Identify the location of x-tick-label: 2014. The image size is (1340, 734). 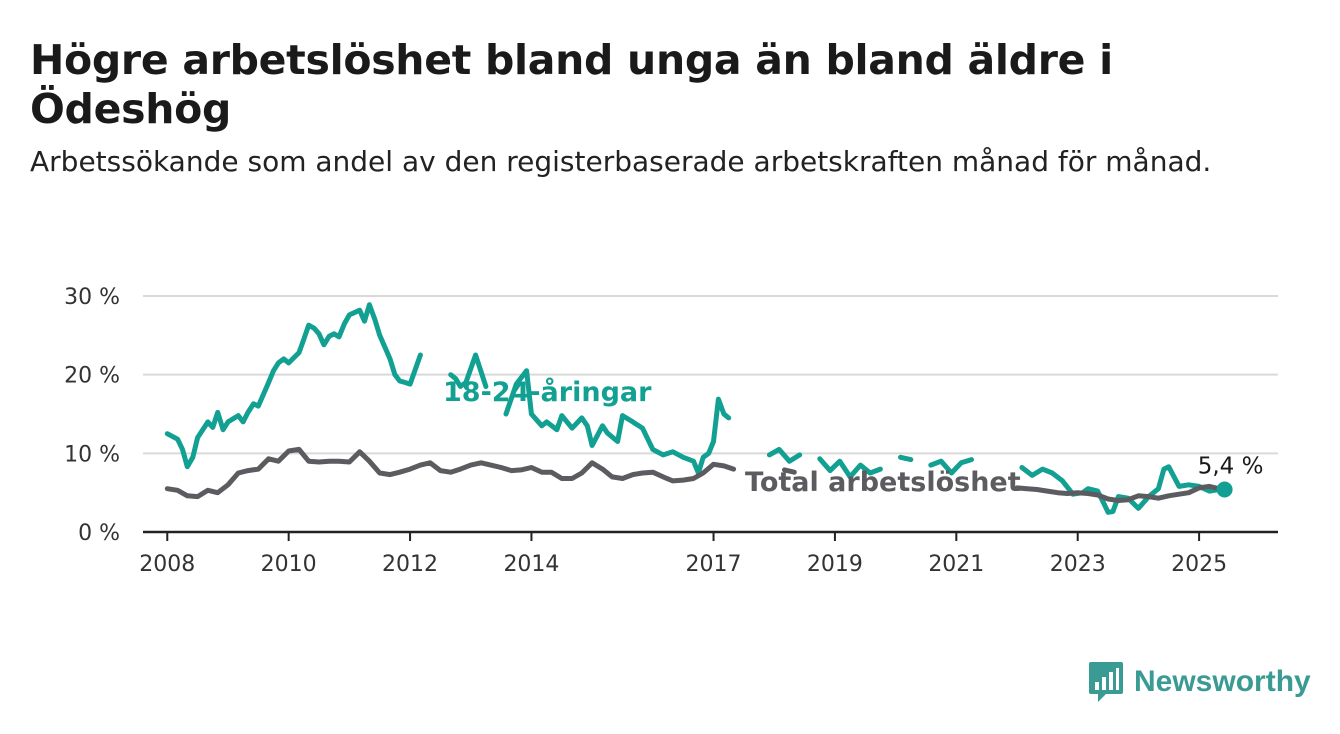
(531, 564).